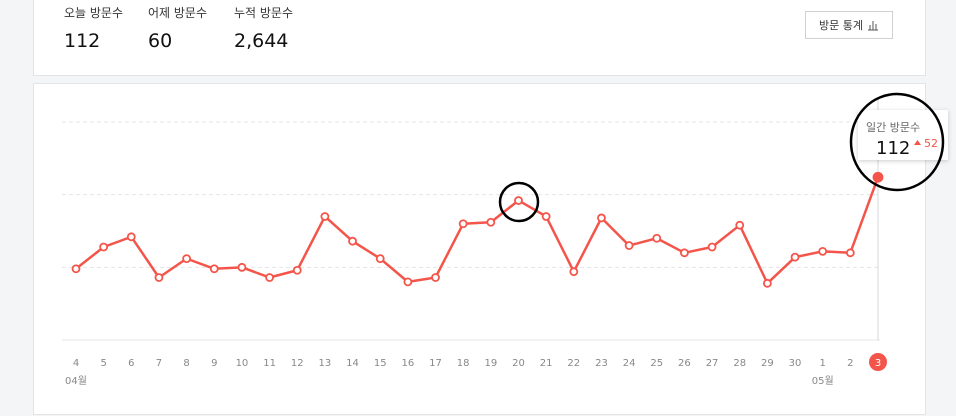  Describe the element at coordinates (94, 13) in the screenshot. I see `stat-label: 오늘 방문수` at that location.